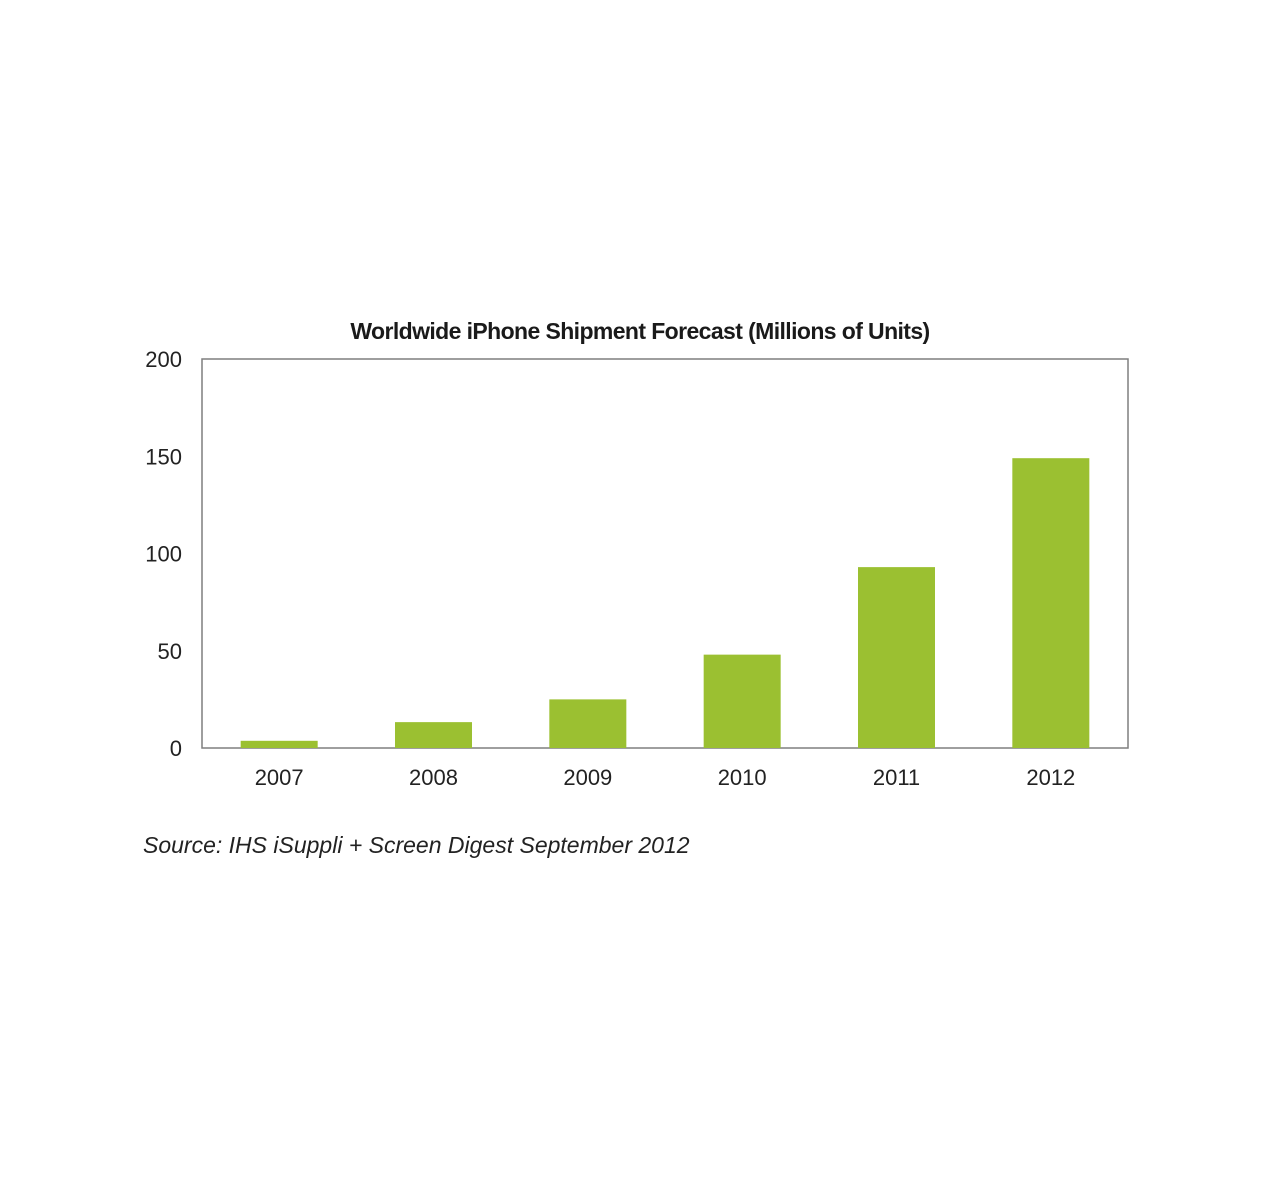  I want to click on bar-2008, so click(433, 735).